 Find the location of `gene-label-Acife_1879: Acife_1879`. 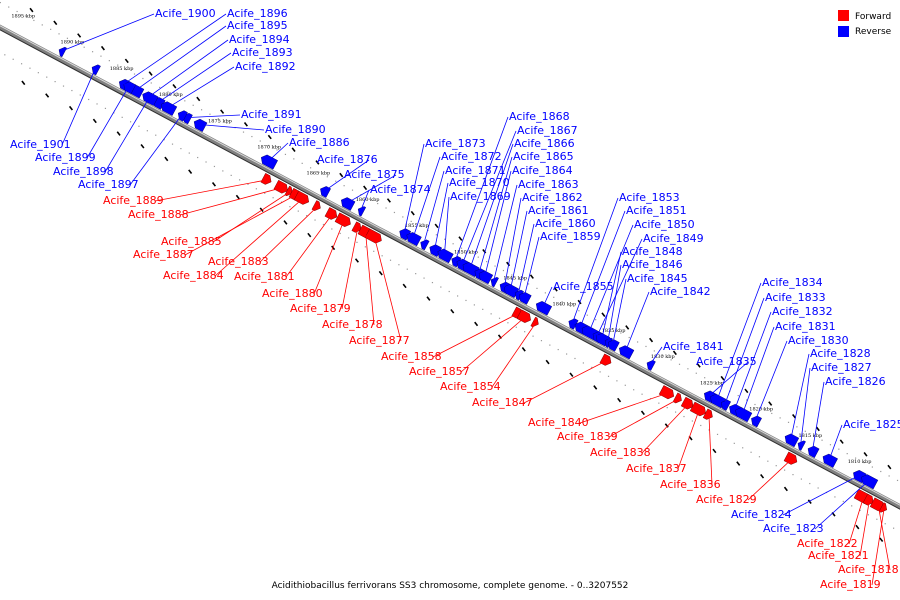

gene-label-Acife_1879: Acife_1879 is located at coordinates (320, 308).